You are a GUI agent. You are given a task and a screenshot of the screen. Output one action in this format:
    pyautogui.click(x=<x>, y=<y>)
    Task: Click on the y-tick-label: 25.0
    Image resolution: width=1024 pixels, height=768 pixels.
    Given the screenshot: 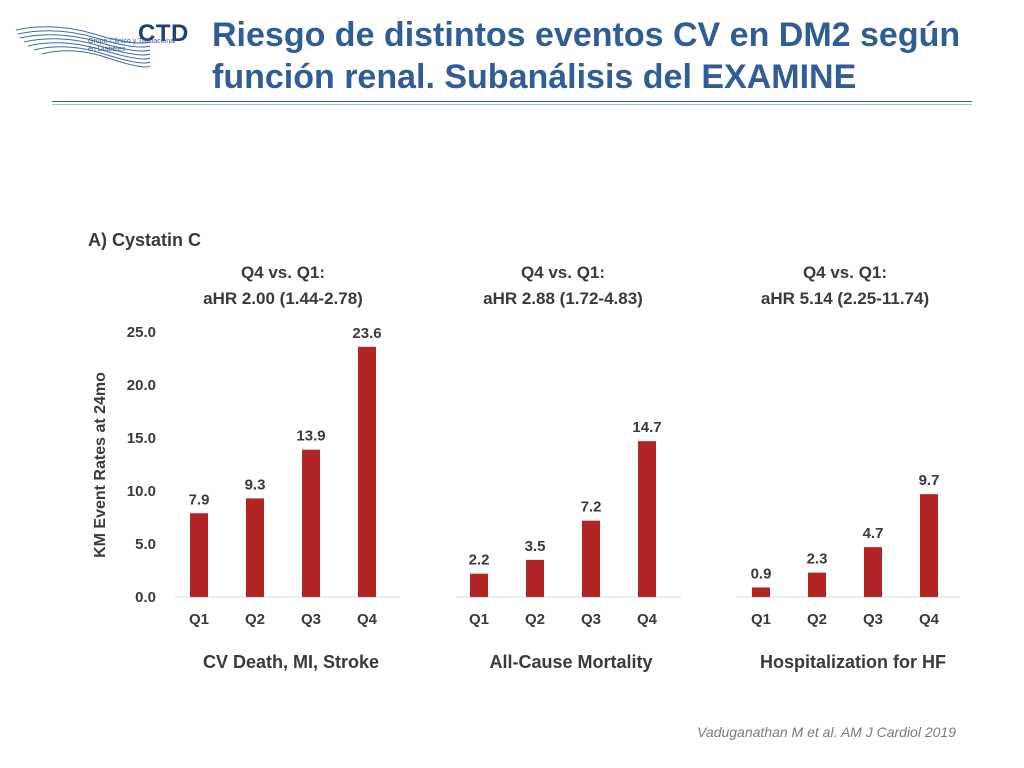 What is the action you would take?
    pyautogui.click(x=141, y=332)
    